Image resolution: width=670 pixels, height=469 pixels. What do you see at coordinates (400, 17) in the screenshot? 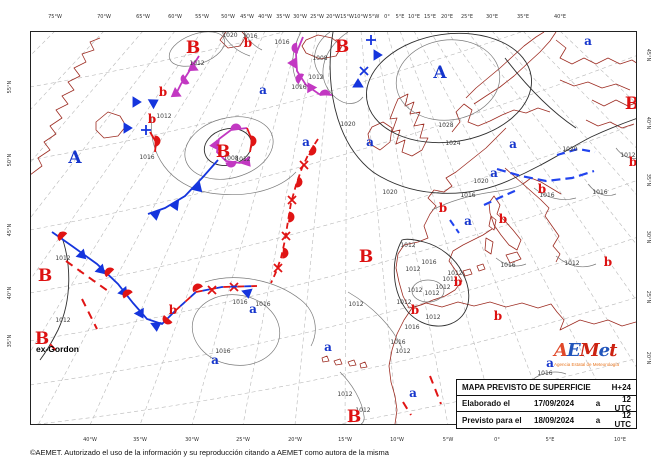
I see `tick-label-top: 5°E` at bounding box center [400, 17].